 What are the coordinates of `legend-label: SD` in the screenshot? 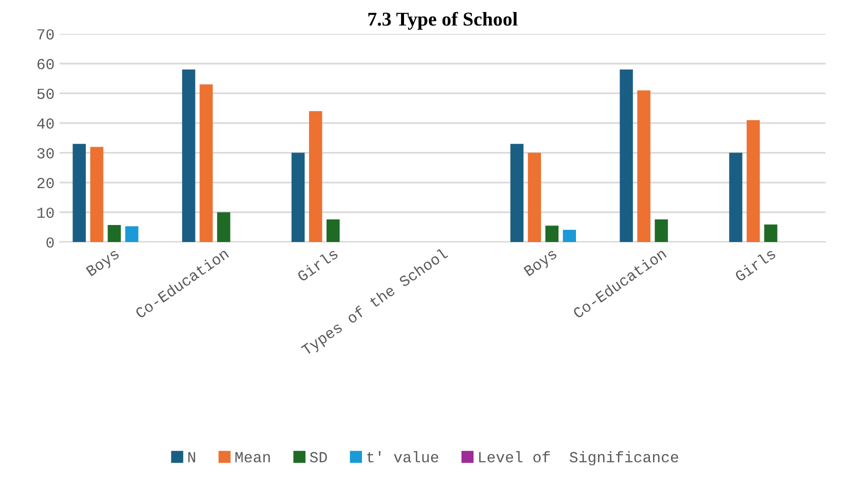 It's located at (318, 457).